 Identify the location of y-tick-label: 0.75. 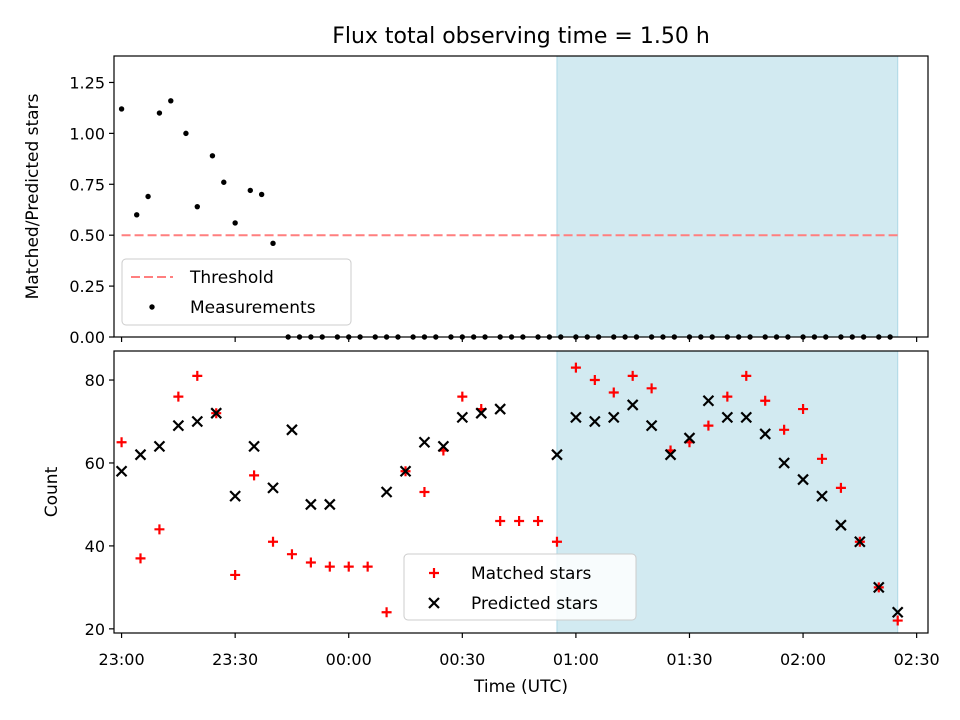
(87, 184).